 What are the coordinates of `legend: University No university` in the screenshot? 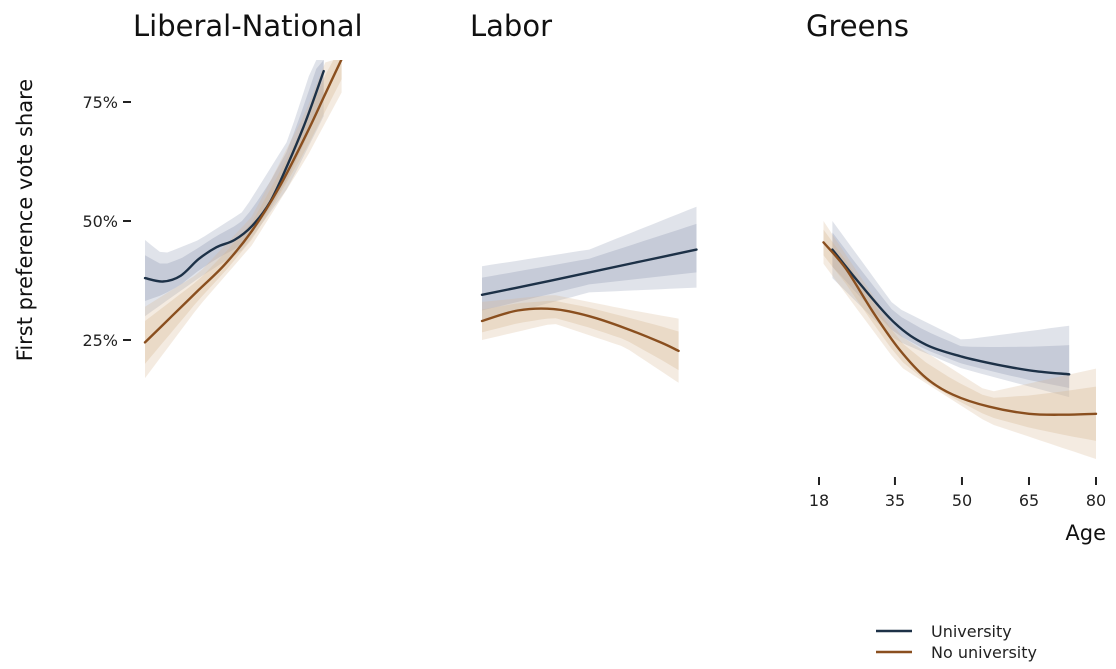 It's located at (956, 642).